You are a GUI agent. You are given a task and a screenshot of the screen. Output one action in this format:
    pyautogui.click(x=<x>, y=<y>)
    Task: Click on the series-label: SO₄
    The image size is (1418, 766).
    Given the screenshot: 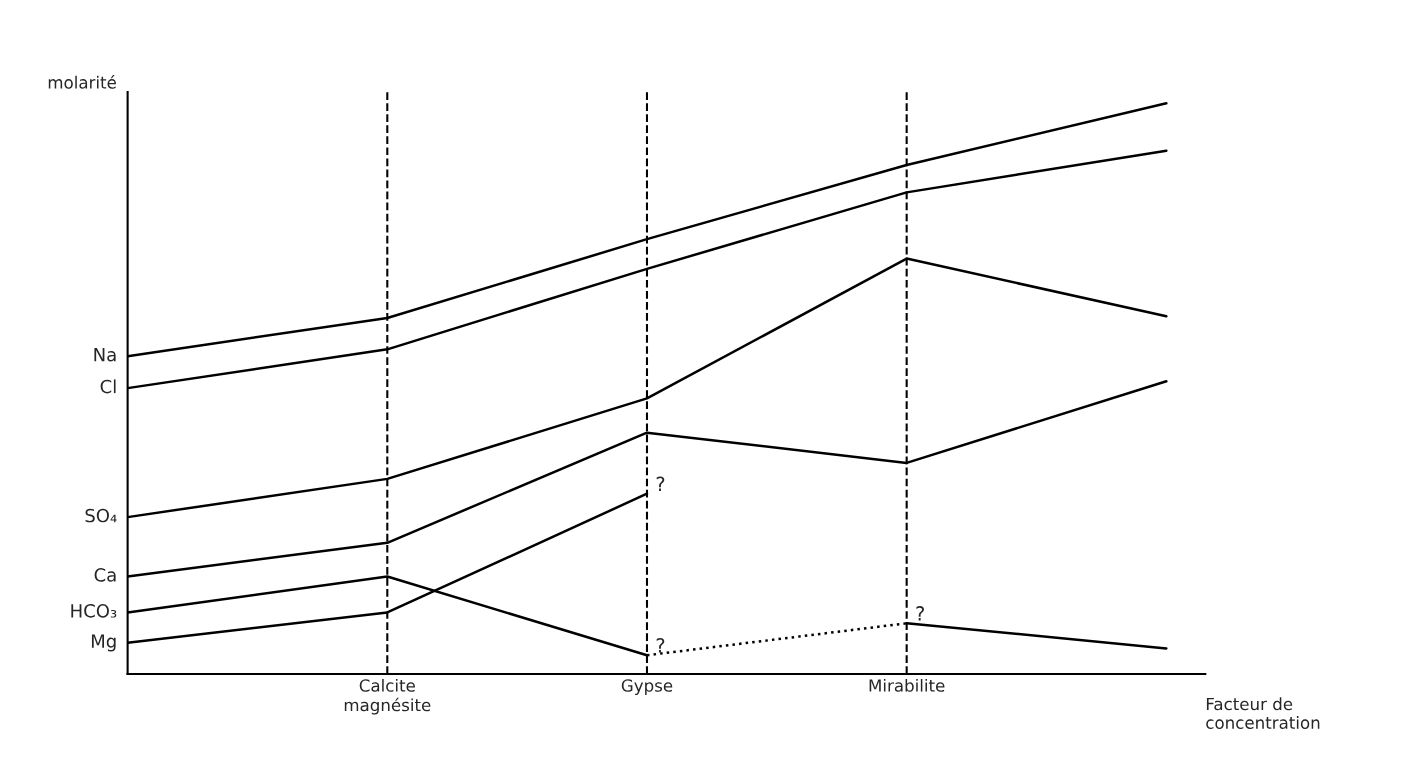 What is the action you would take?
    pyautogui.click(x=101, y=515)
    